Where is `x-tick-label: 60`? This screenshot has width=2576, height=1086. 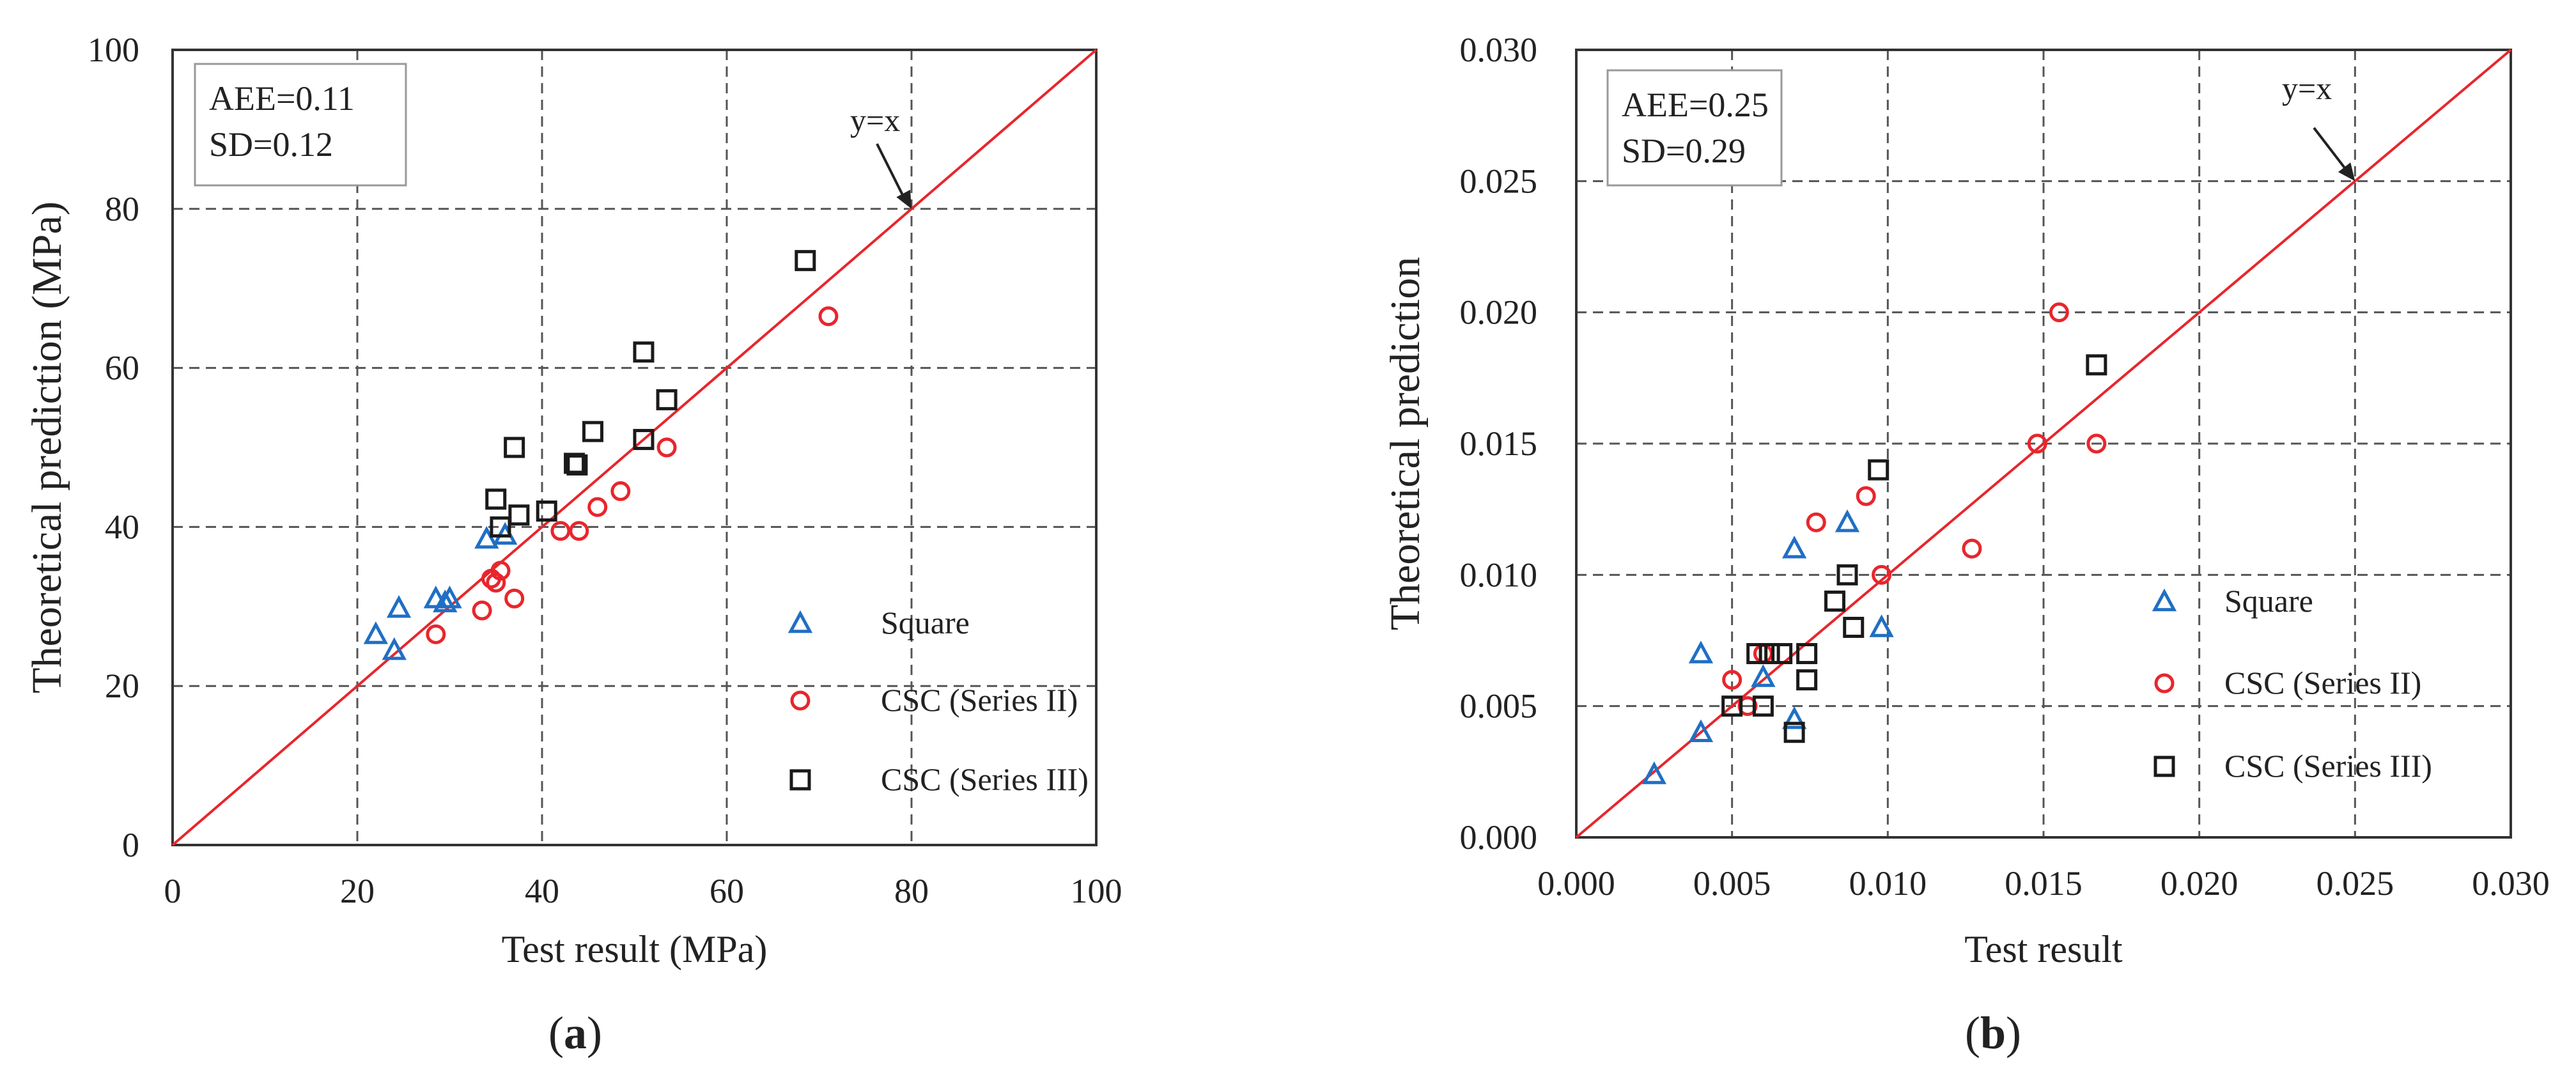 x-tick-label: 60 is located at coordinates (727, 891).